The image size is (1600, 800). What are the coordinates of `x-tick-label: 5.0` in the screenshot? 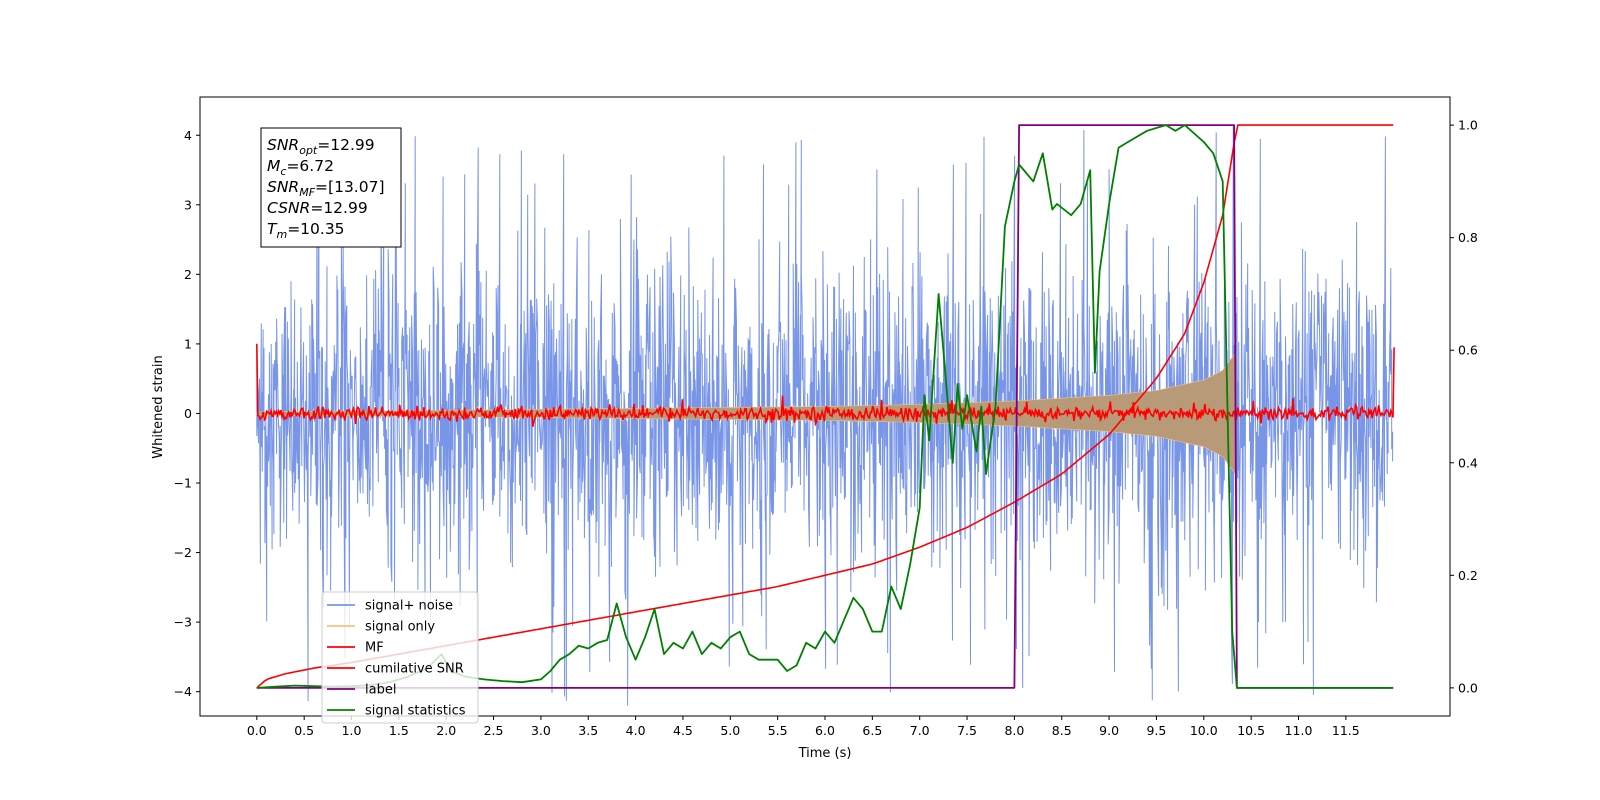 It's located at (730, 730).